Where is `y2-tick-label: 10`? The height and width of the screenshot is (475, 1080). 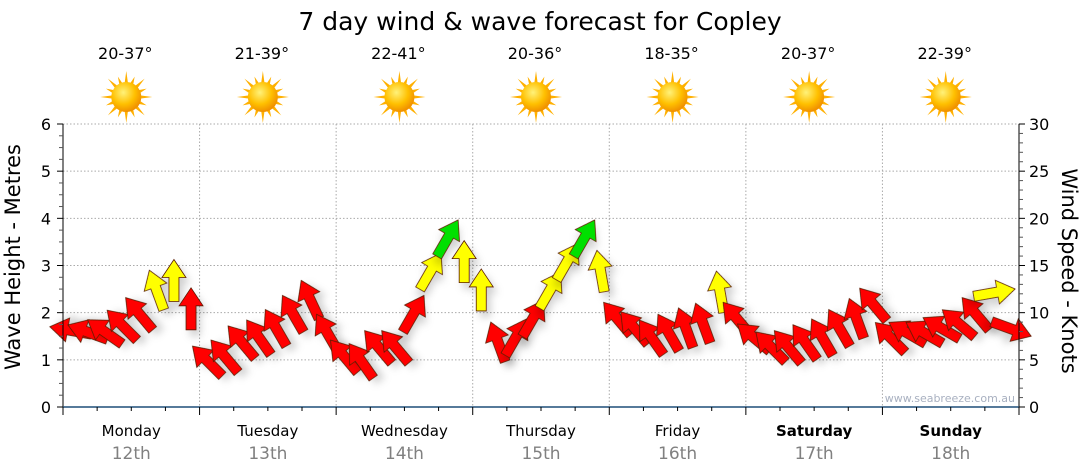
y2-tick-label: 10 is located at coordinates (1039, 313).